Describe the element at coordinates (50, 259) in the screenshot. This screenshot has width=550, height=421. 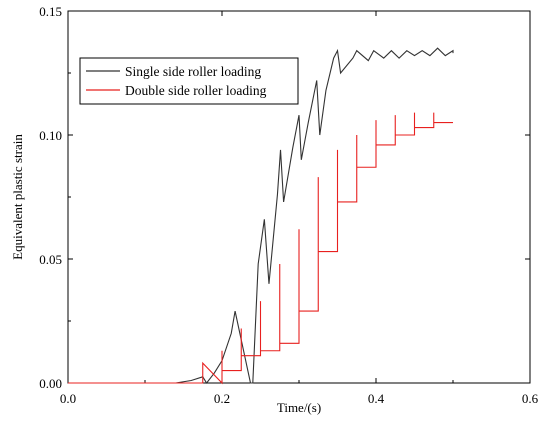
I see `y-tick-label: 0.05` at that location.